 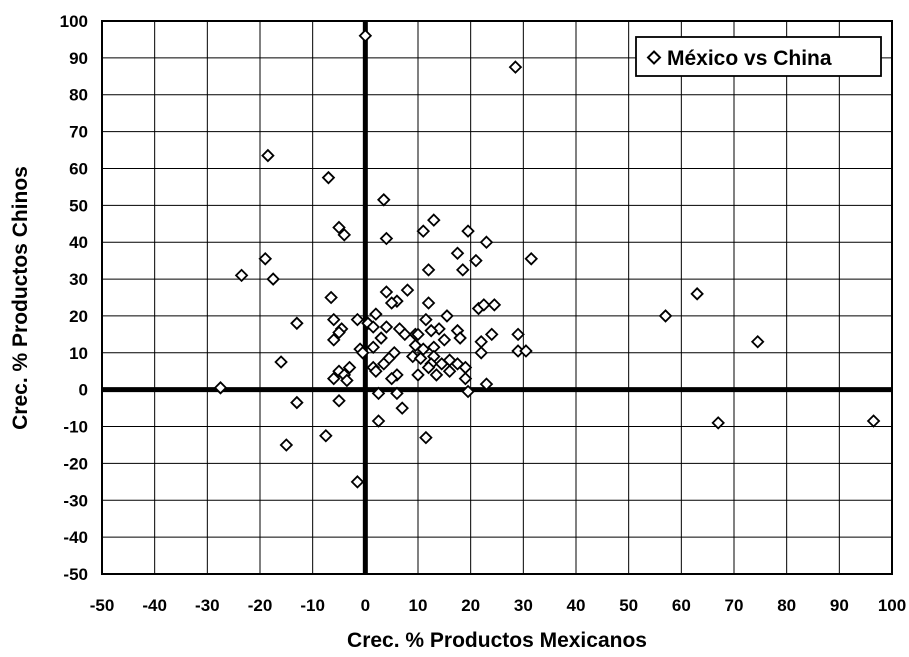 I want to click on x-tick-label: 0, so click(x=365, y=605).